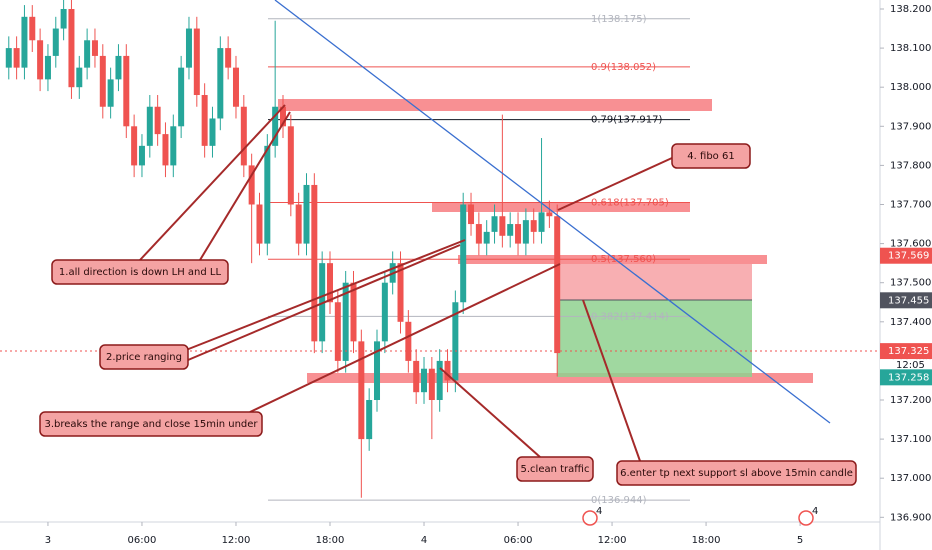 The height and width of the screenshot is (550, 932). What do you see at coordinates (910, 9) in the screenshot?
I see `y-tick-label: 138.200` at bounding box center [910, 9].